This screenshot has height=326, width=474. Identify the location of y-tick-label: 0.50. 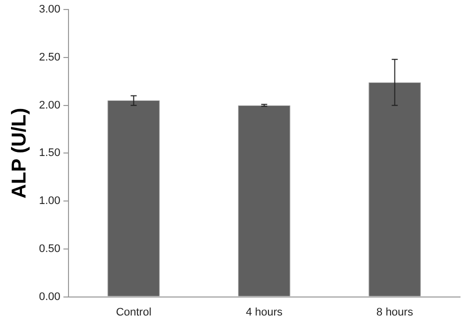
(49, 248).